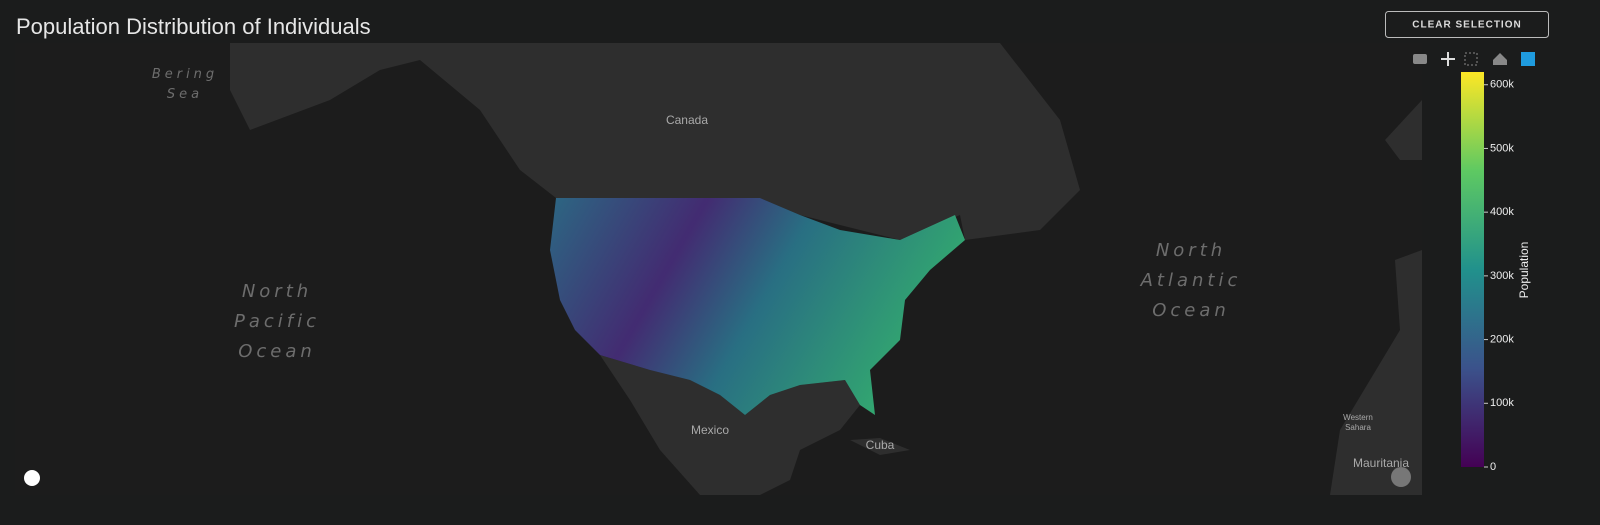  Describe the element at coordinates (1420, 59) in the screenshot. I see `camera-icon` at that location.